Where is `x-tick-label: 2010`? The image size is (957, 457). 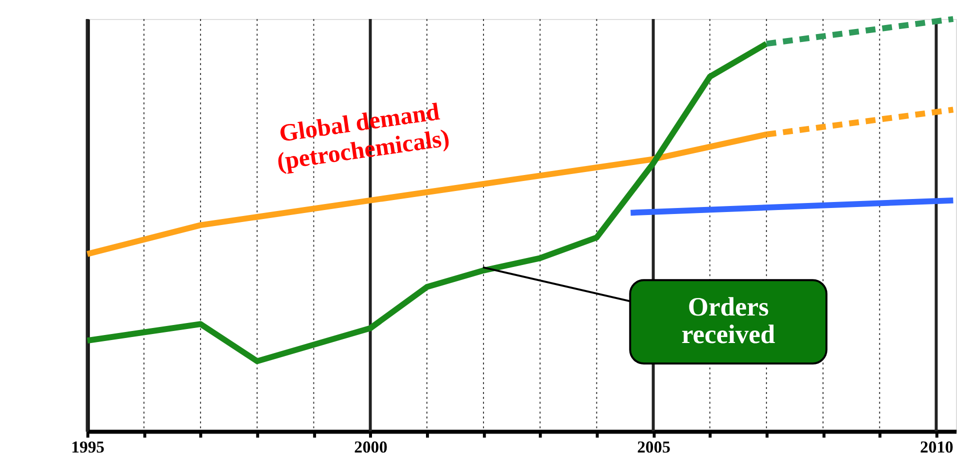 x-tick-label: 2010 is located at coordinates (937, 446).